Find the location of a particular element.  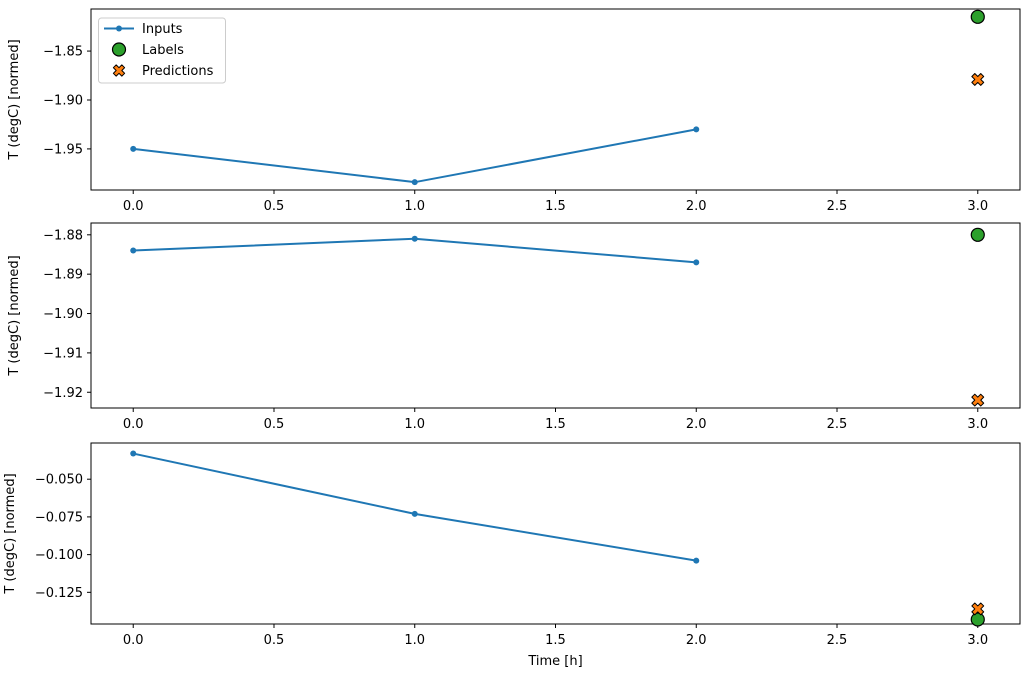

legend-label: Inputs is located at coordinates (162, 29).